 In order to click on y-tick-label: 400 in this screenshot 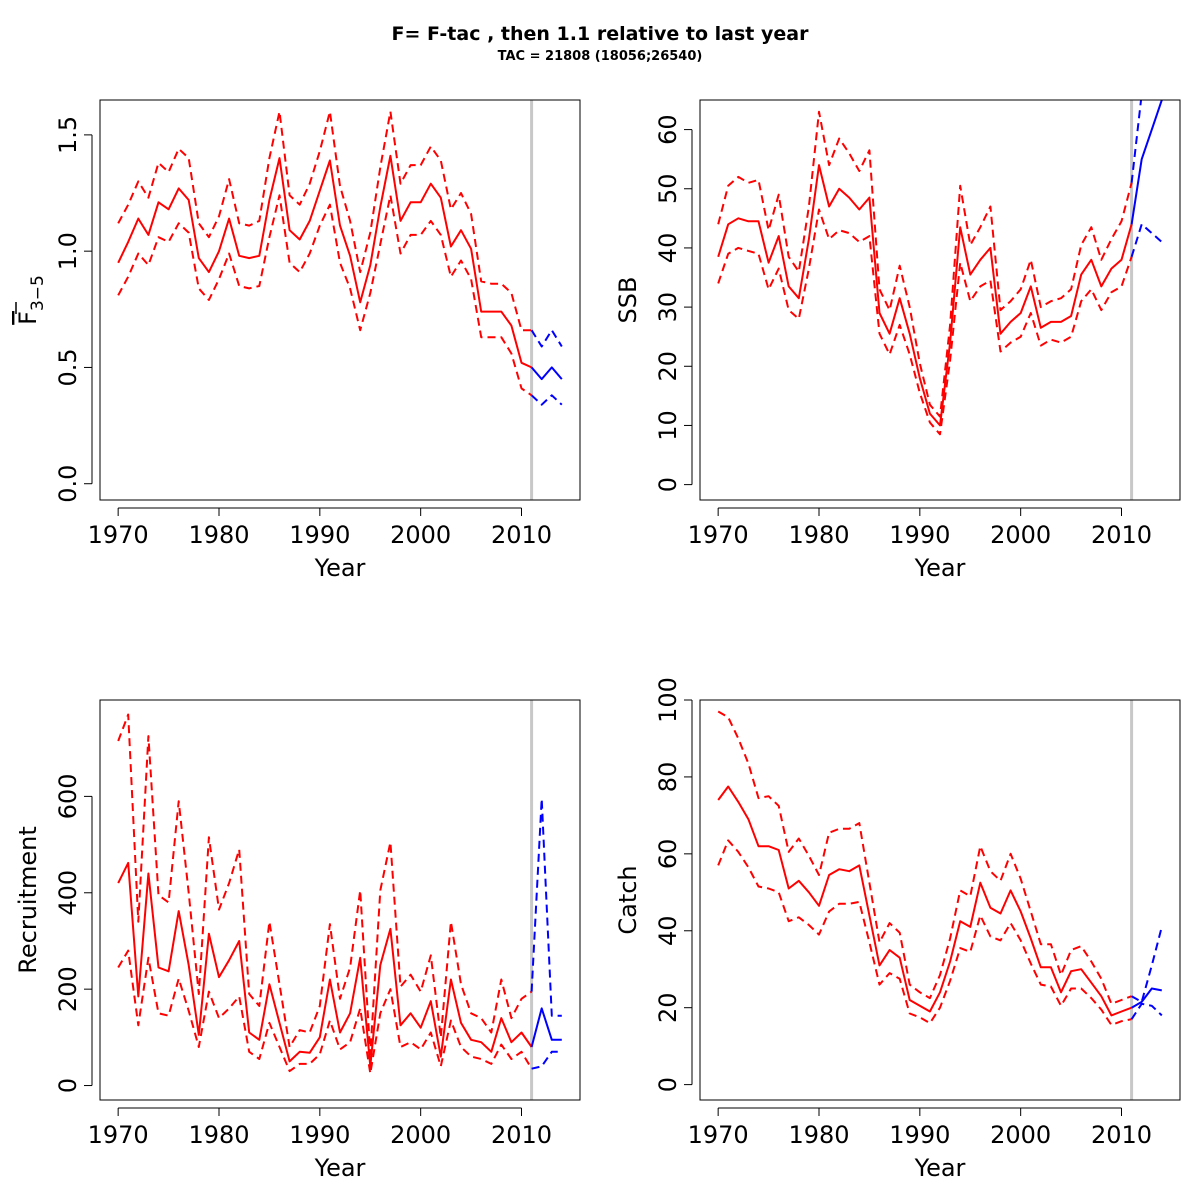, I will do `click(68, 893)`.